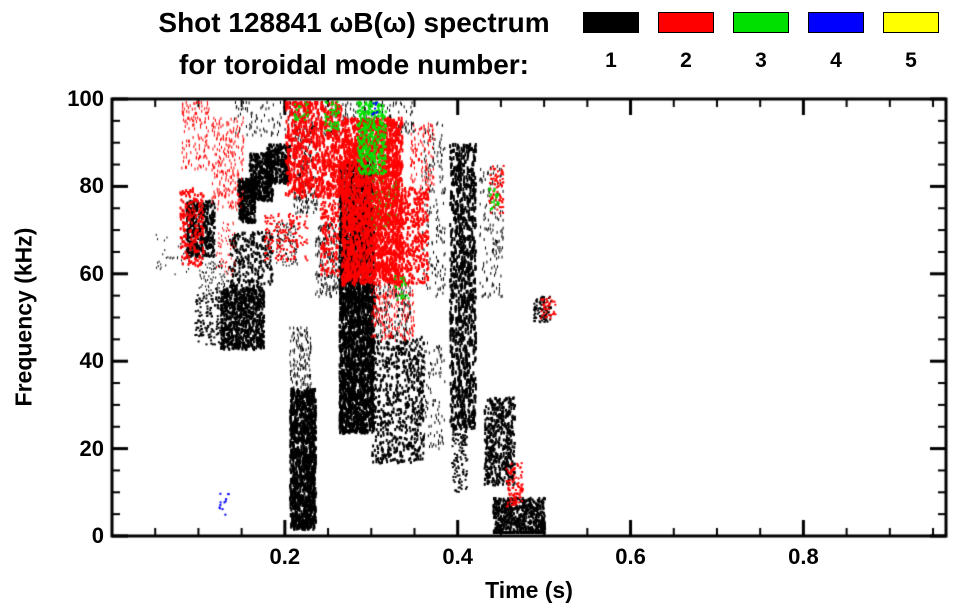  What do you see at coordinates (91, 448) in the screenshot?
I see `y-tick-label: 20` at bounding box center [91, 448].